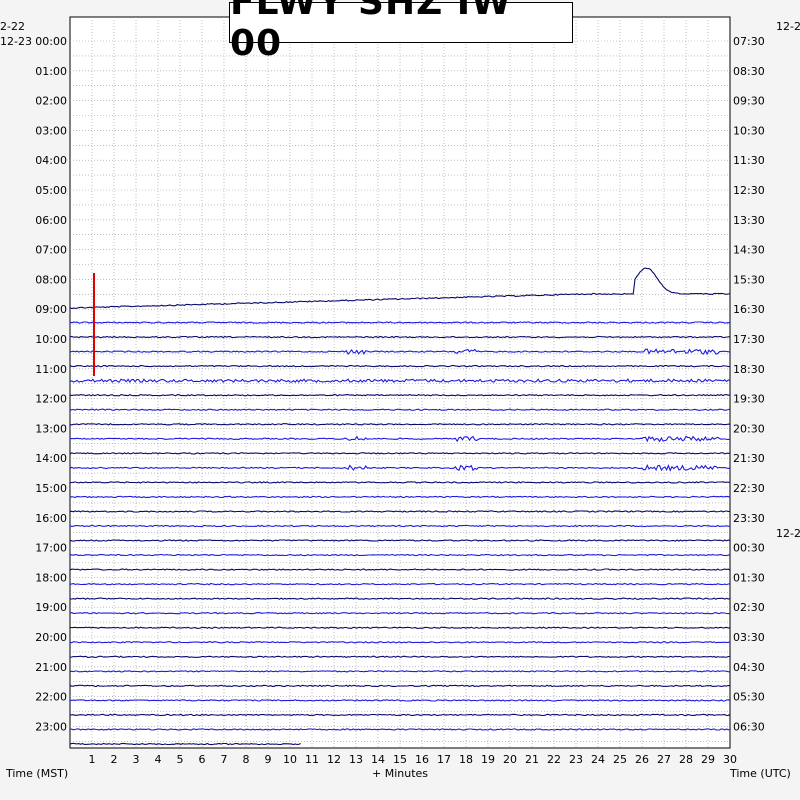  Describe the element at coordinates (642, 759) in the screenshot. I see `x-tick-label: 26` at that location.